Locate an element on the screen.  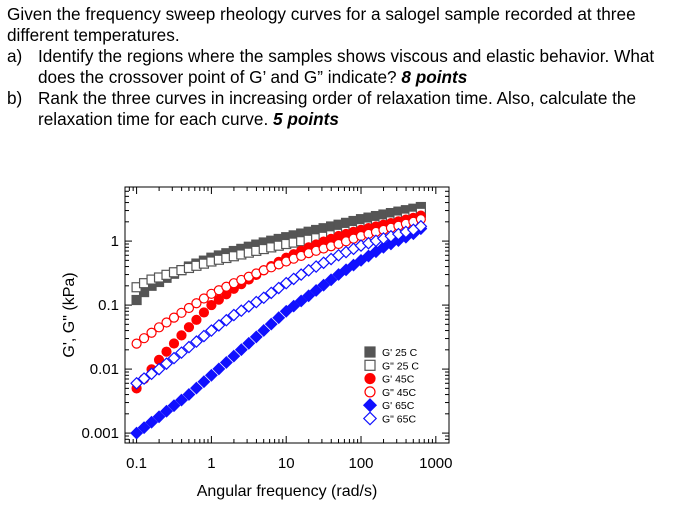
part-points: 8 points is located at coordinates (434, 77).